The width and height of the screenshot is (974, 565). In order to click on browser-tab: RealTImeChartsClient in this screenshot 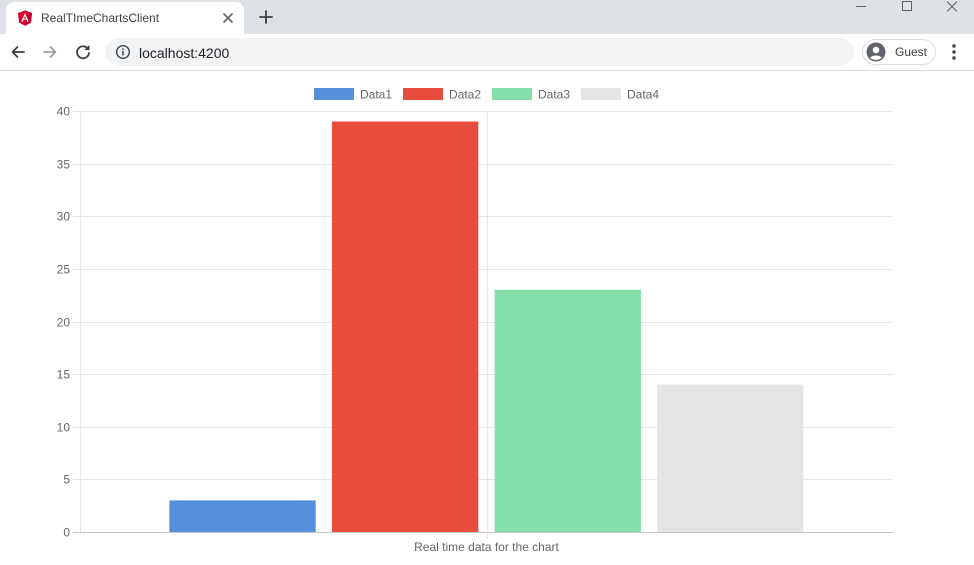, I will do `click(125, 18)`.